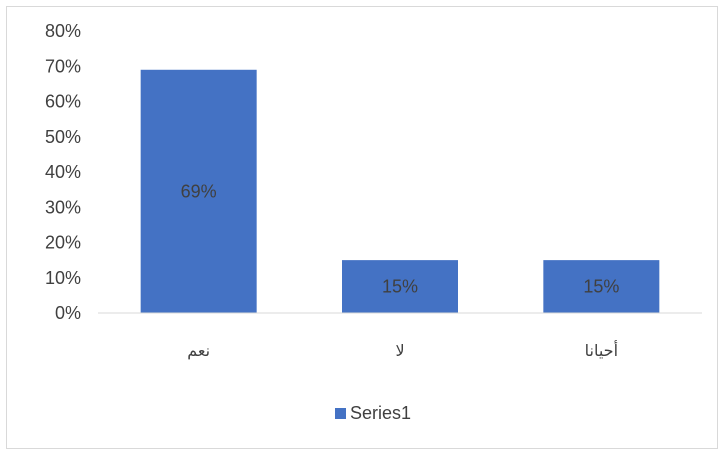 This screenshot has width=727, height=456. I want to click on legend-swatch, so click(340, 413).